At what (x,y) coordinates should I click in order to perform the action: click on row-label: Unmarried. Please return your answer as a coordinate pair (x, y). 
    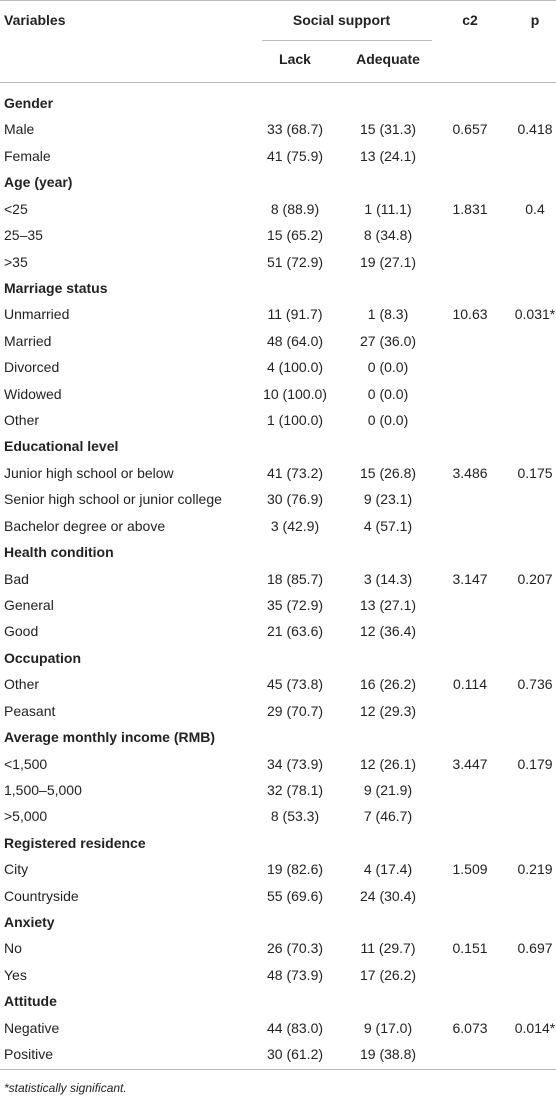
    Looking at the image, I should click on (37, 314).